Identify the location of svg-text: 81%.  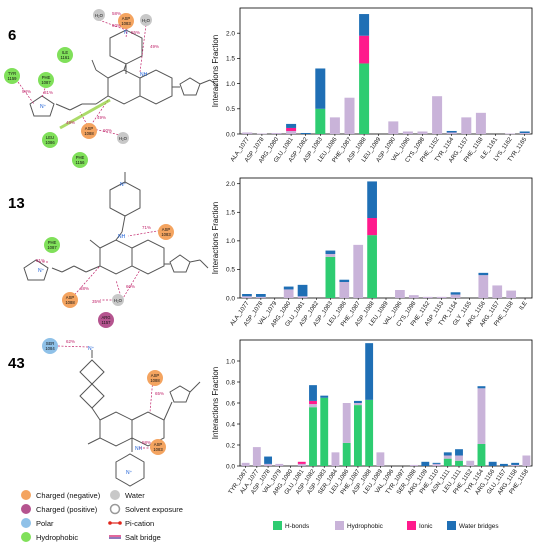
(40, 260).